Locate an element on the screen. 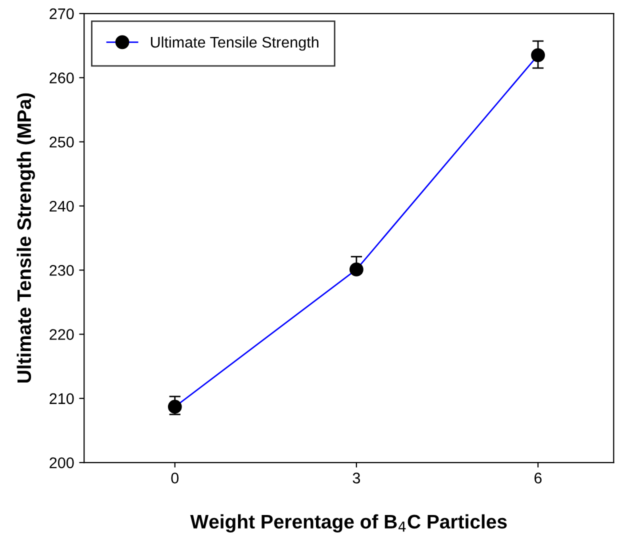  y-tick-label: 270 is located at coordinates (62, 14).